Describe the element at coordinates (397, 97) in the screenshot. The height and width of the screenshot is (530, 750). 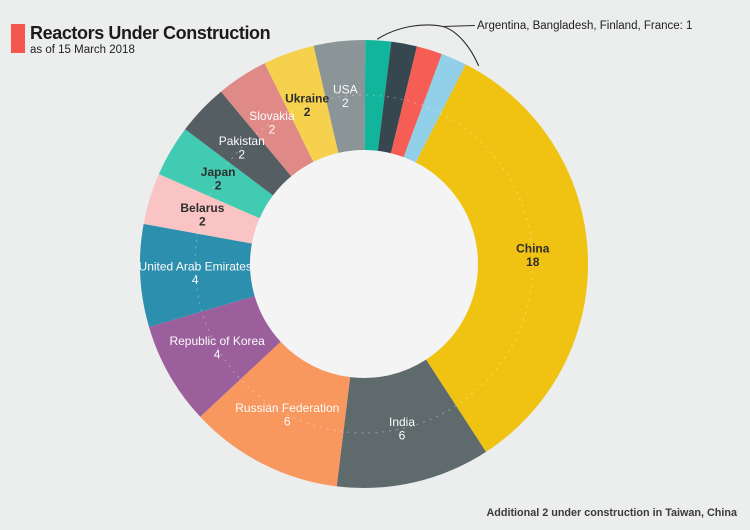
I see `donut-segment-bangladesh` at that location.